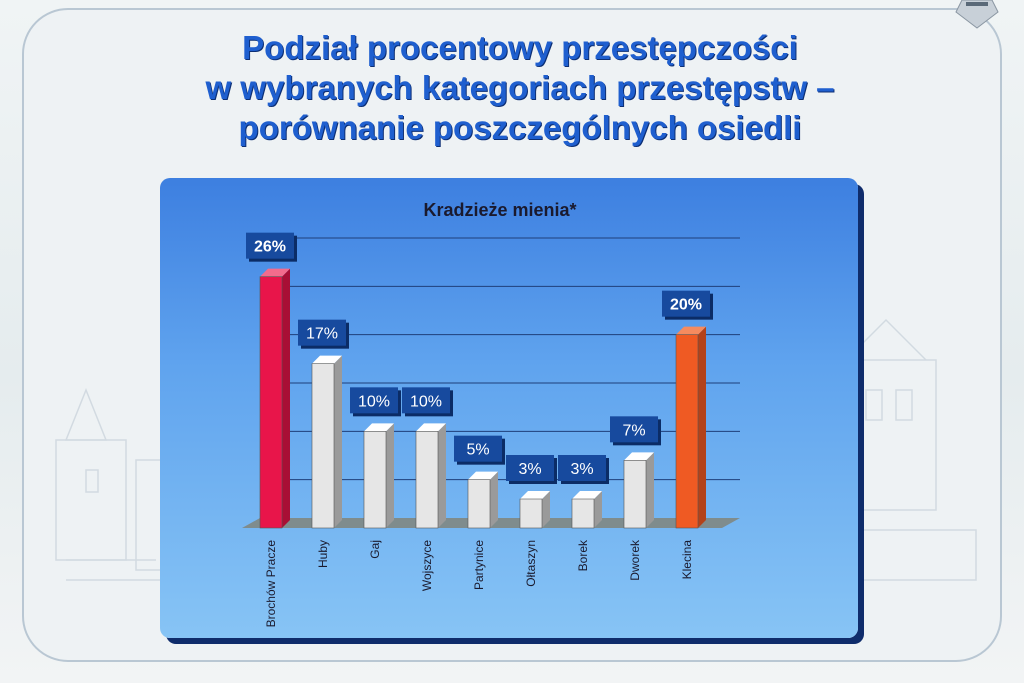 This screenshot has height=683, width=1024. I want to click on slide-title-line-2: w wybranych kategoriach przestępstw –, so click(520, 87).